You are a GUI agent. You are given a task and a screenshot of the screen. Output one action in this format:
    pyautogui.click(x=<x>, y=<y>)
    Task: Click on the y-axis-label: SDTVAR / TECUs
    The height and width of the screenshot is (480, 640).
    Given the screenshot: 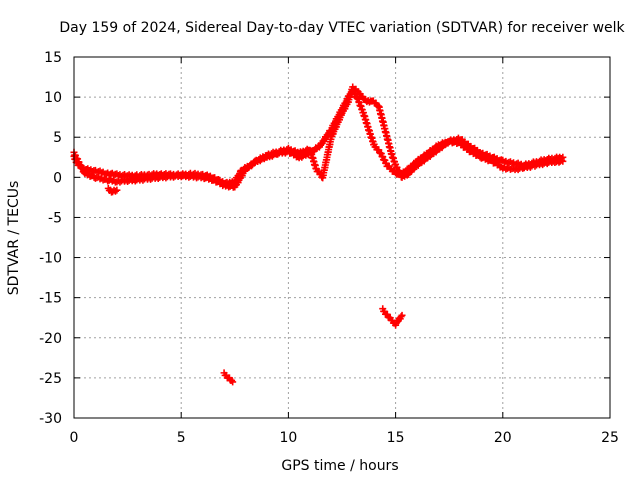 What is the action you would take?
    pyautogui.click(x=14, y=238)
    